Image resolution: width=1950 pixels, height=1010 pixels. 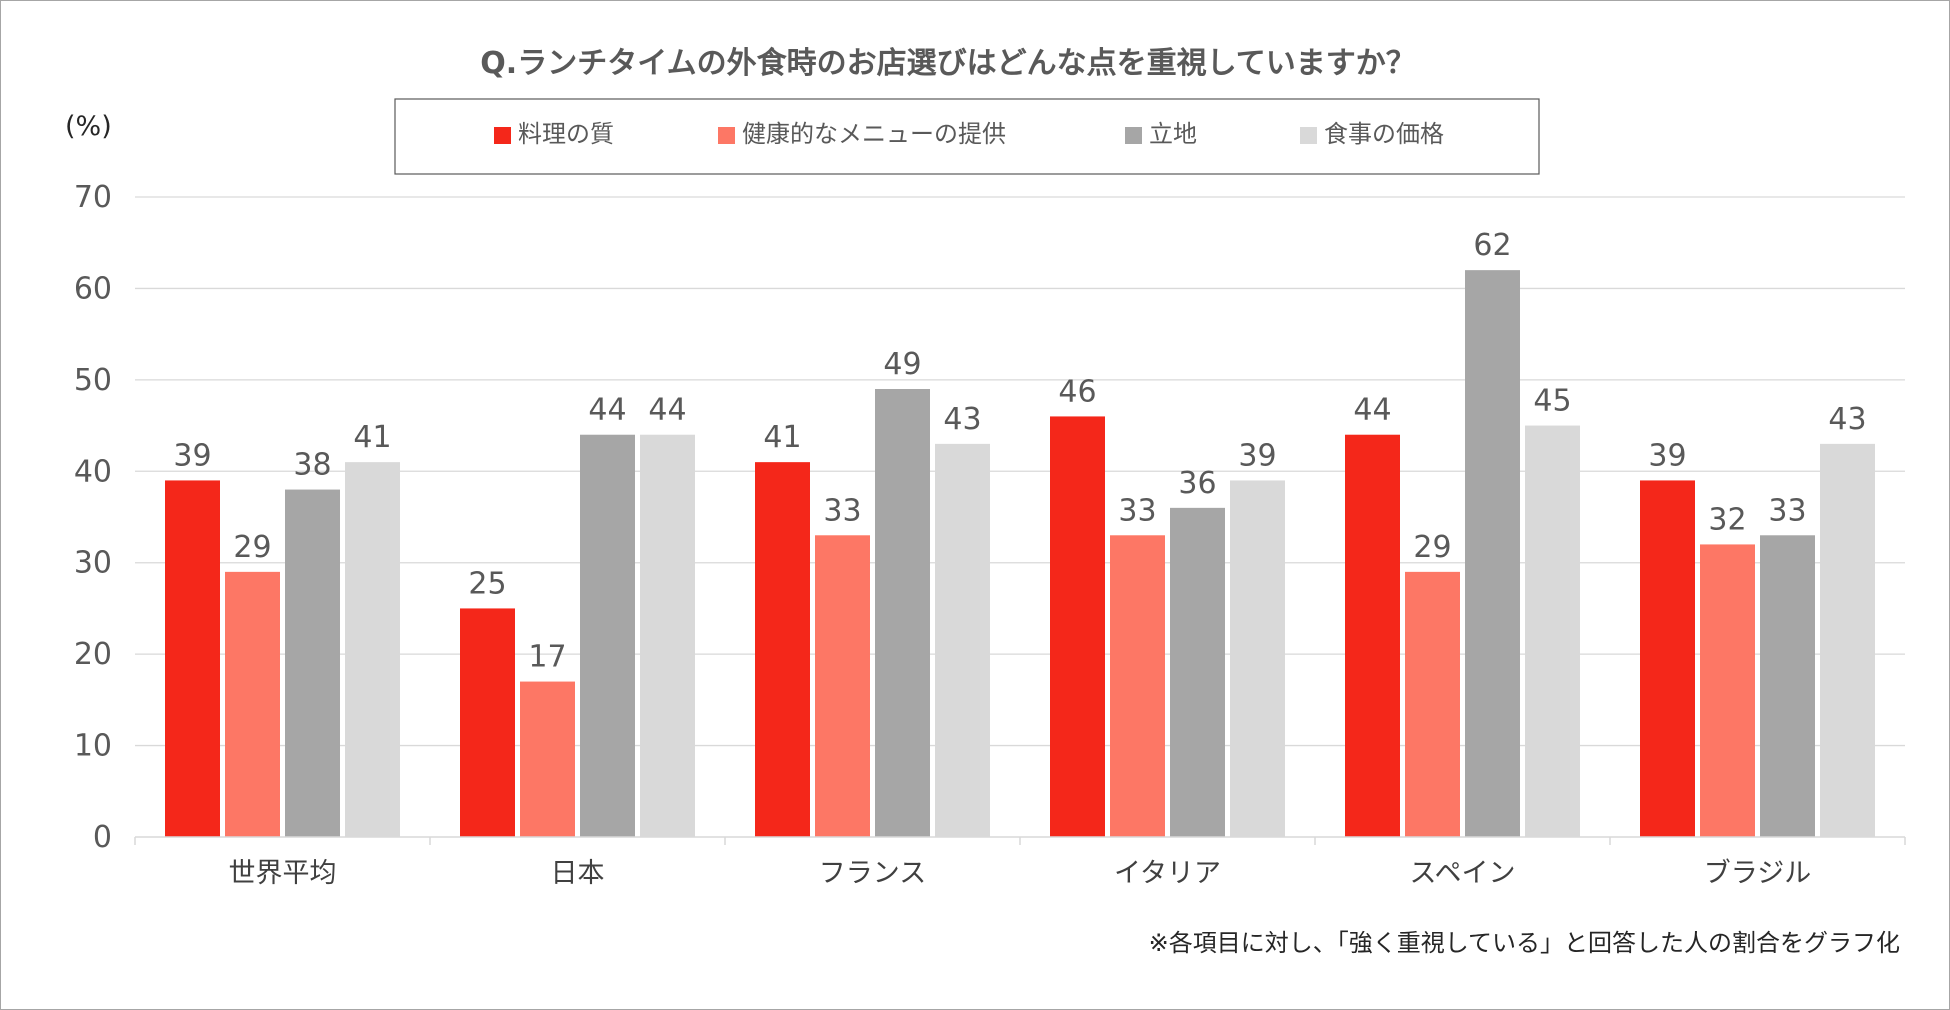 I want to click on data-label: 62, so click(x=1492, y=245).